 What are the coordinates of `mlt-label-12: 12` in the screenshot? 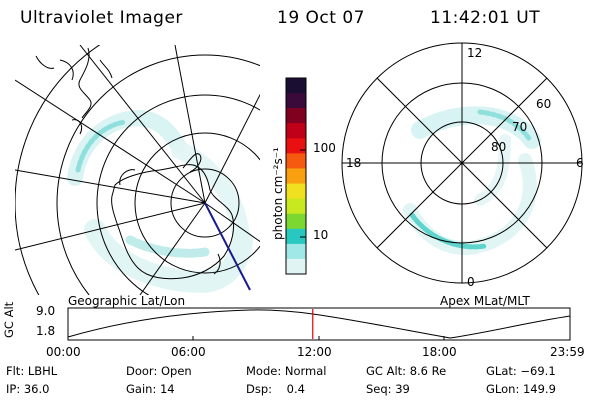 It's located at (475, 53).